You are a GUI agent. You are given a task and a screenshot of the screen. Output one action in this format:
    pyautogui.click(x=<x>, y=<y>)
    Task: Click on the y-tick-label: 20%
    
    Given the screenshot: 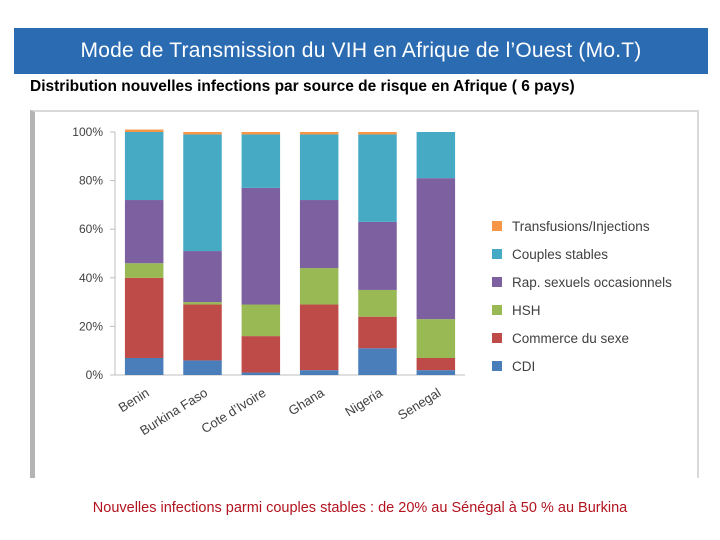 What is the action you would take?
    pyautogui.click(x=91, y=326)
    